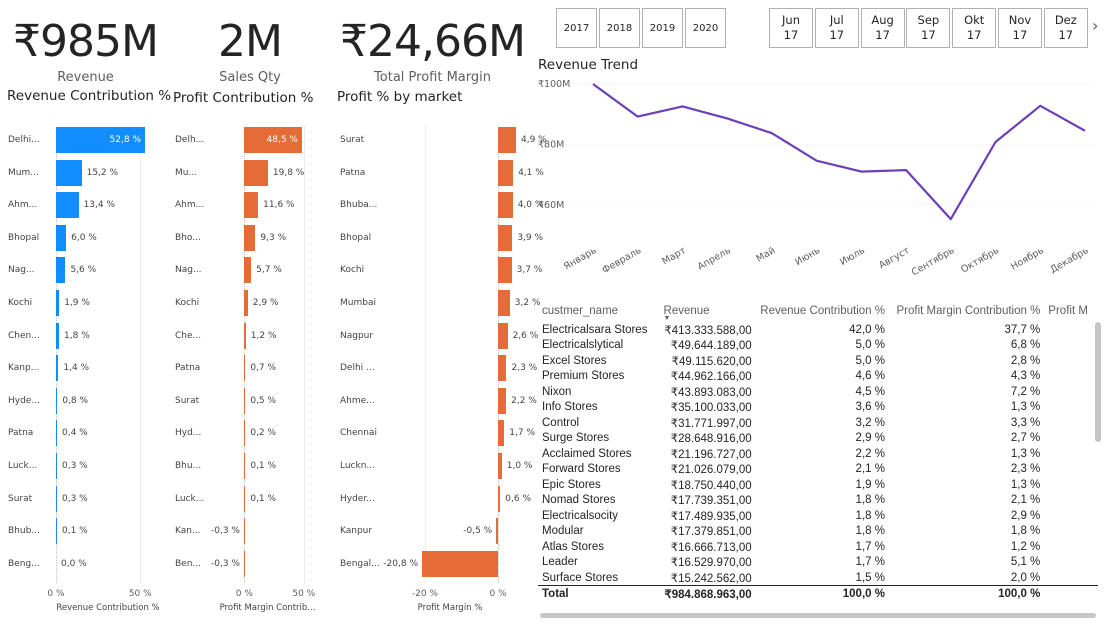  Describe the element at coordinates (818, 615) in the screenshot. I see `table-horizontal-scrollbar` at that location.